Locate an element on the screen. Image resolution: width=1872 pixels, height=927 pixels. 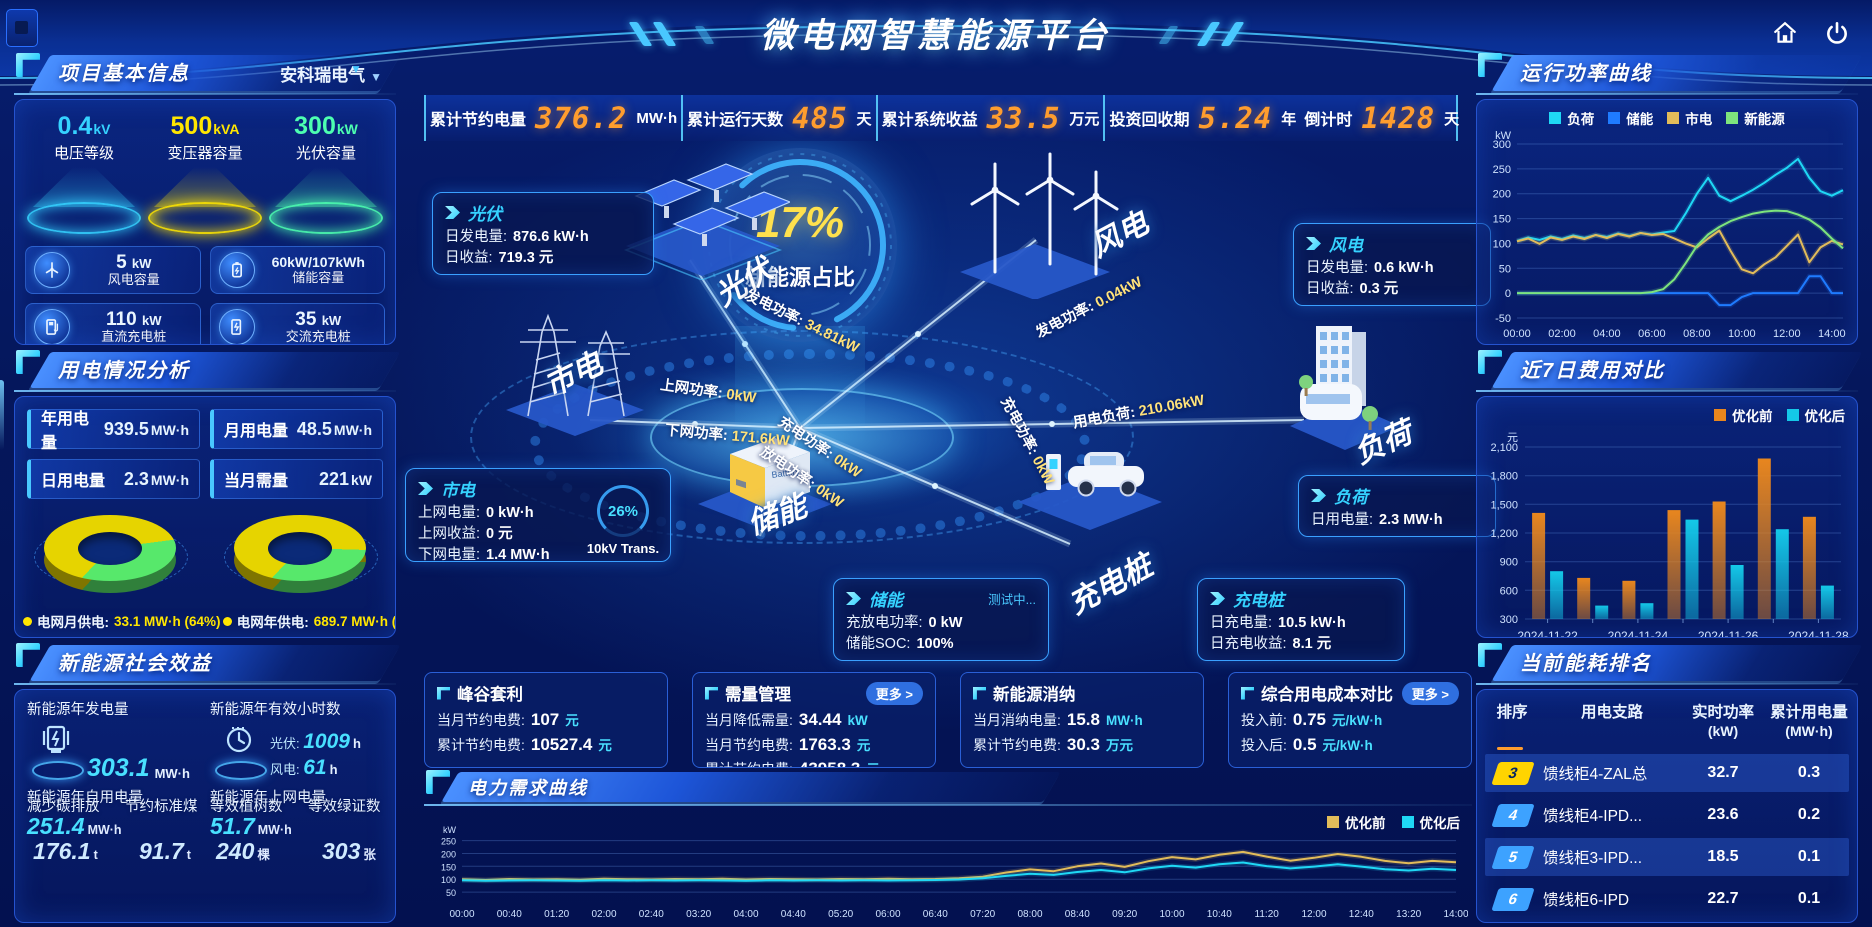
power-icon is located at coordinates (1837, 33).